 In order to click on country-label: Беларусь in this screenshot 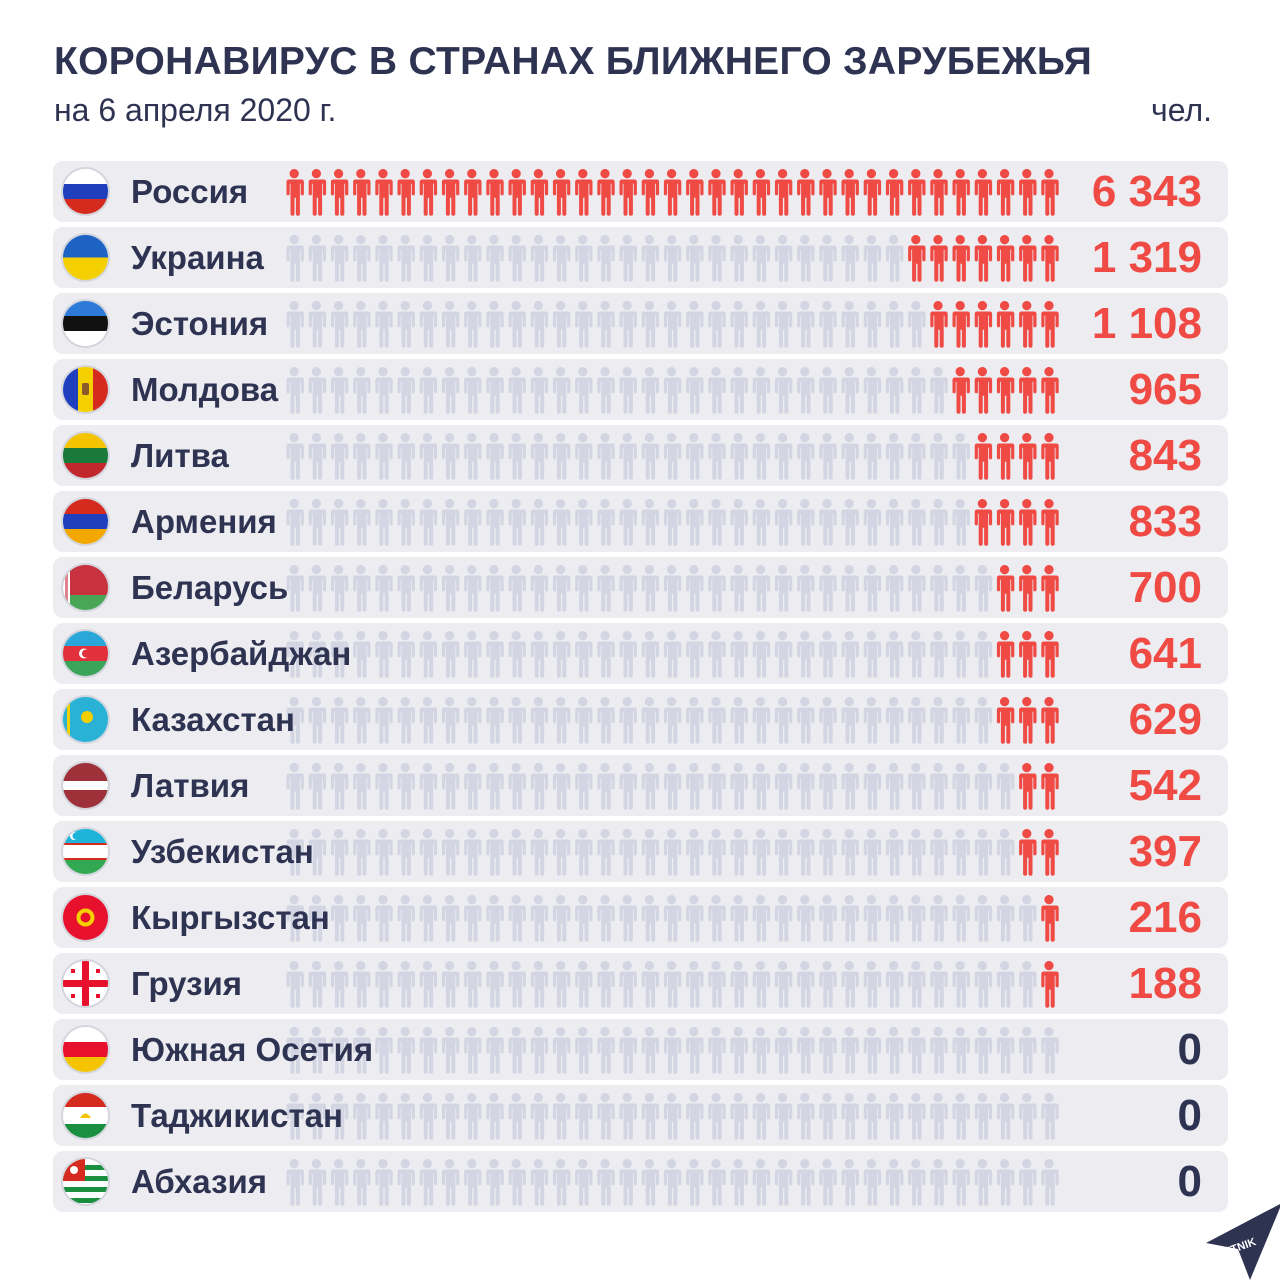, I will do `click(210, 587)`.